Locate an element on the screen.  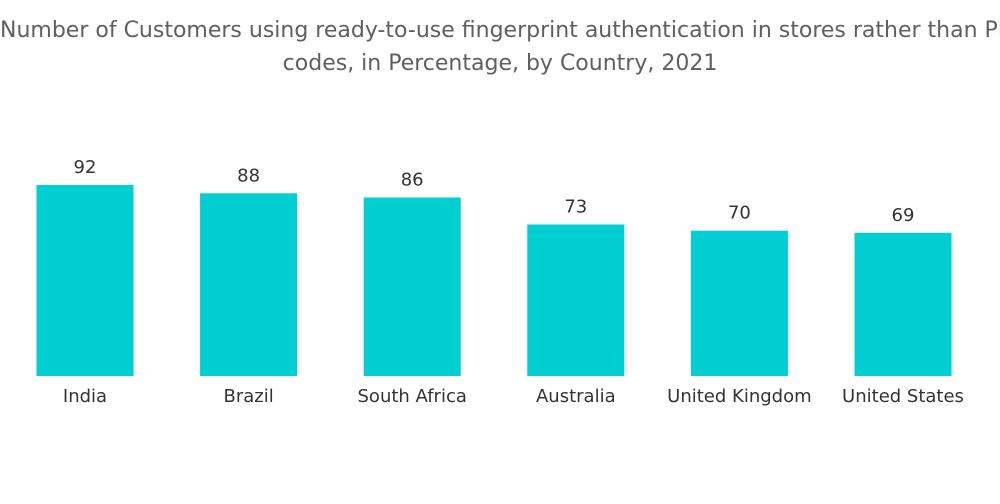
data-label-south-africa: 86 is located at coordinates (412, 180).